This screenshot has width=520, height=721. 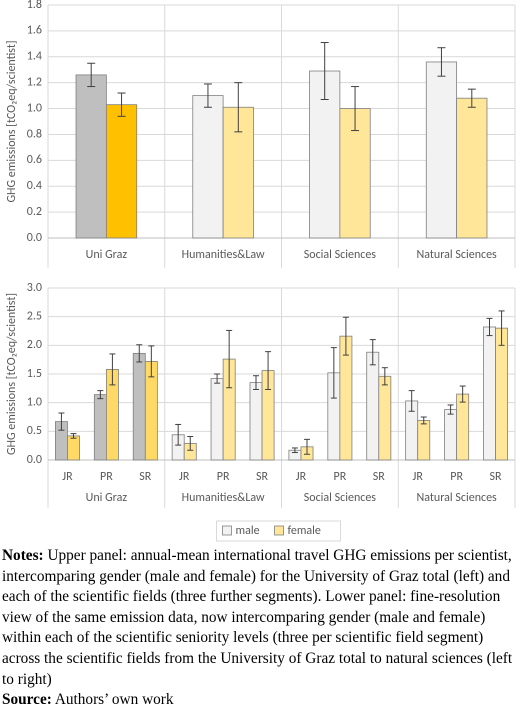 What do you see at coordinates (34, 134) in the screenshot?
I see `y-tick-label: 0.8` at bounding box center [34, 134].